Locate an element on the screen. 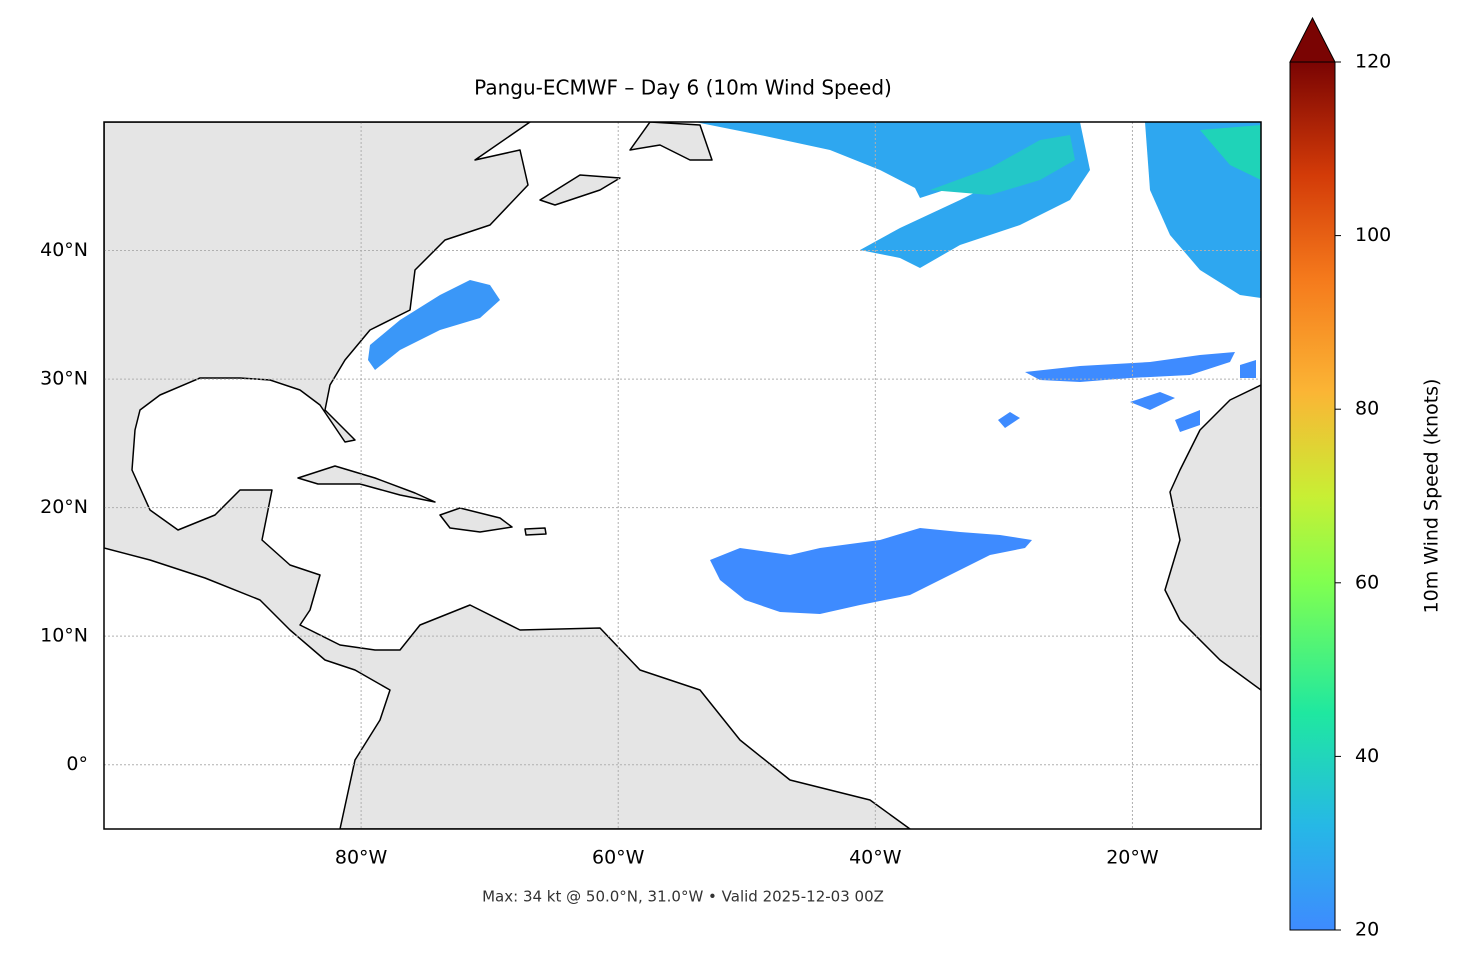 This screenshot has width=1466, height=973. colorbar-tick-label: 80 is located at coordinates (1367, 409).